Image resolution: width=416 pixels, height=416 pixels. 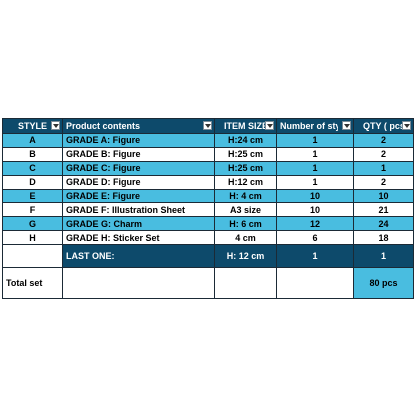 I want to click on size-cell: H: 12 cm, so click(x=245, y=256).